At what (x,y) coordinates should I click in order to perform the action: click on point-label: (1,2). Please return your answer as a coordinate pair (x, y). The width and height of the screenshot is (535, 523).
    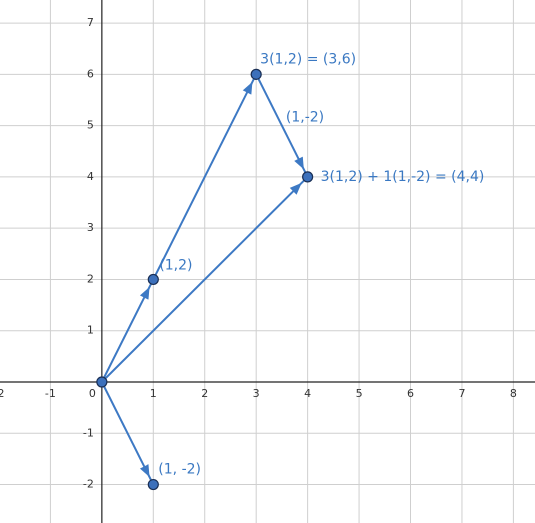
    Looking at the image, I should click on (175, 265).